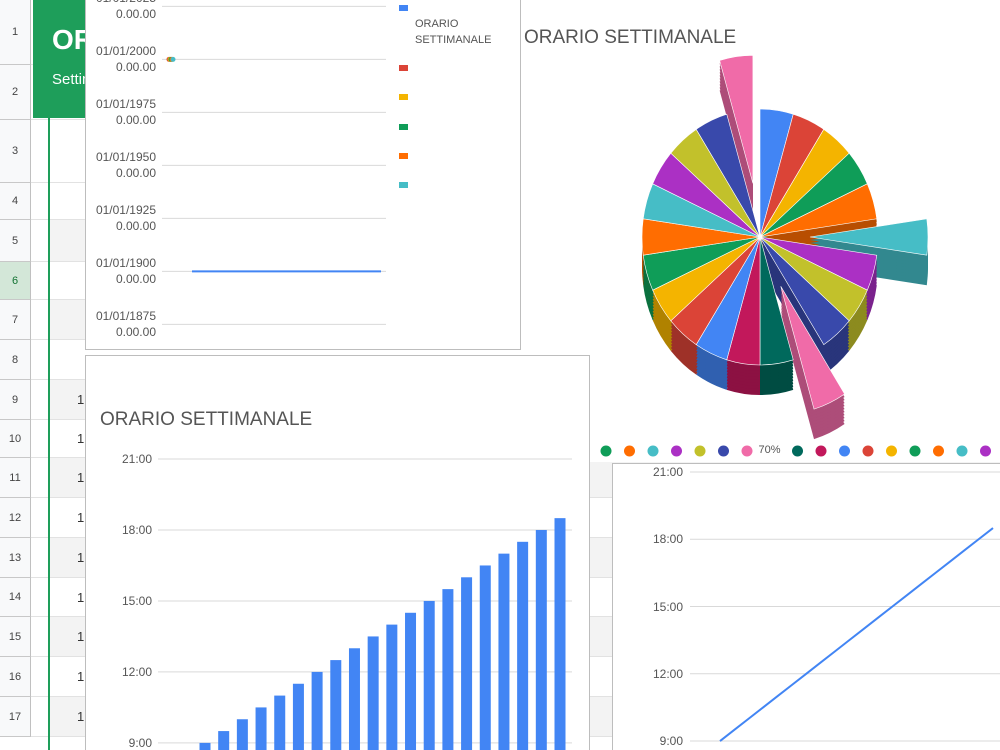 This screenshot has width=1000, height=750. I want to click on row-header: 6, so click(15, 281).